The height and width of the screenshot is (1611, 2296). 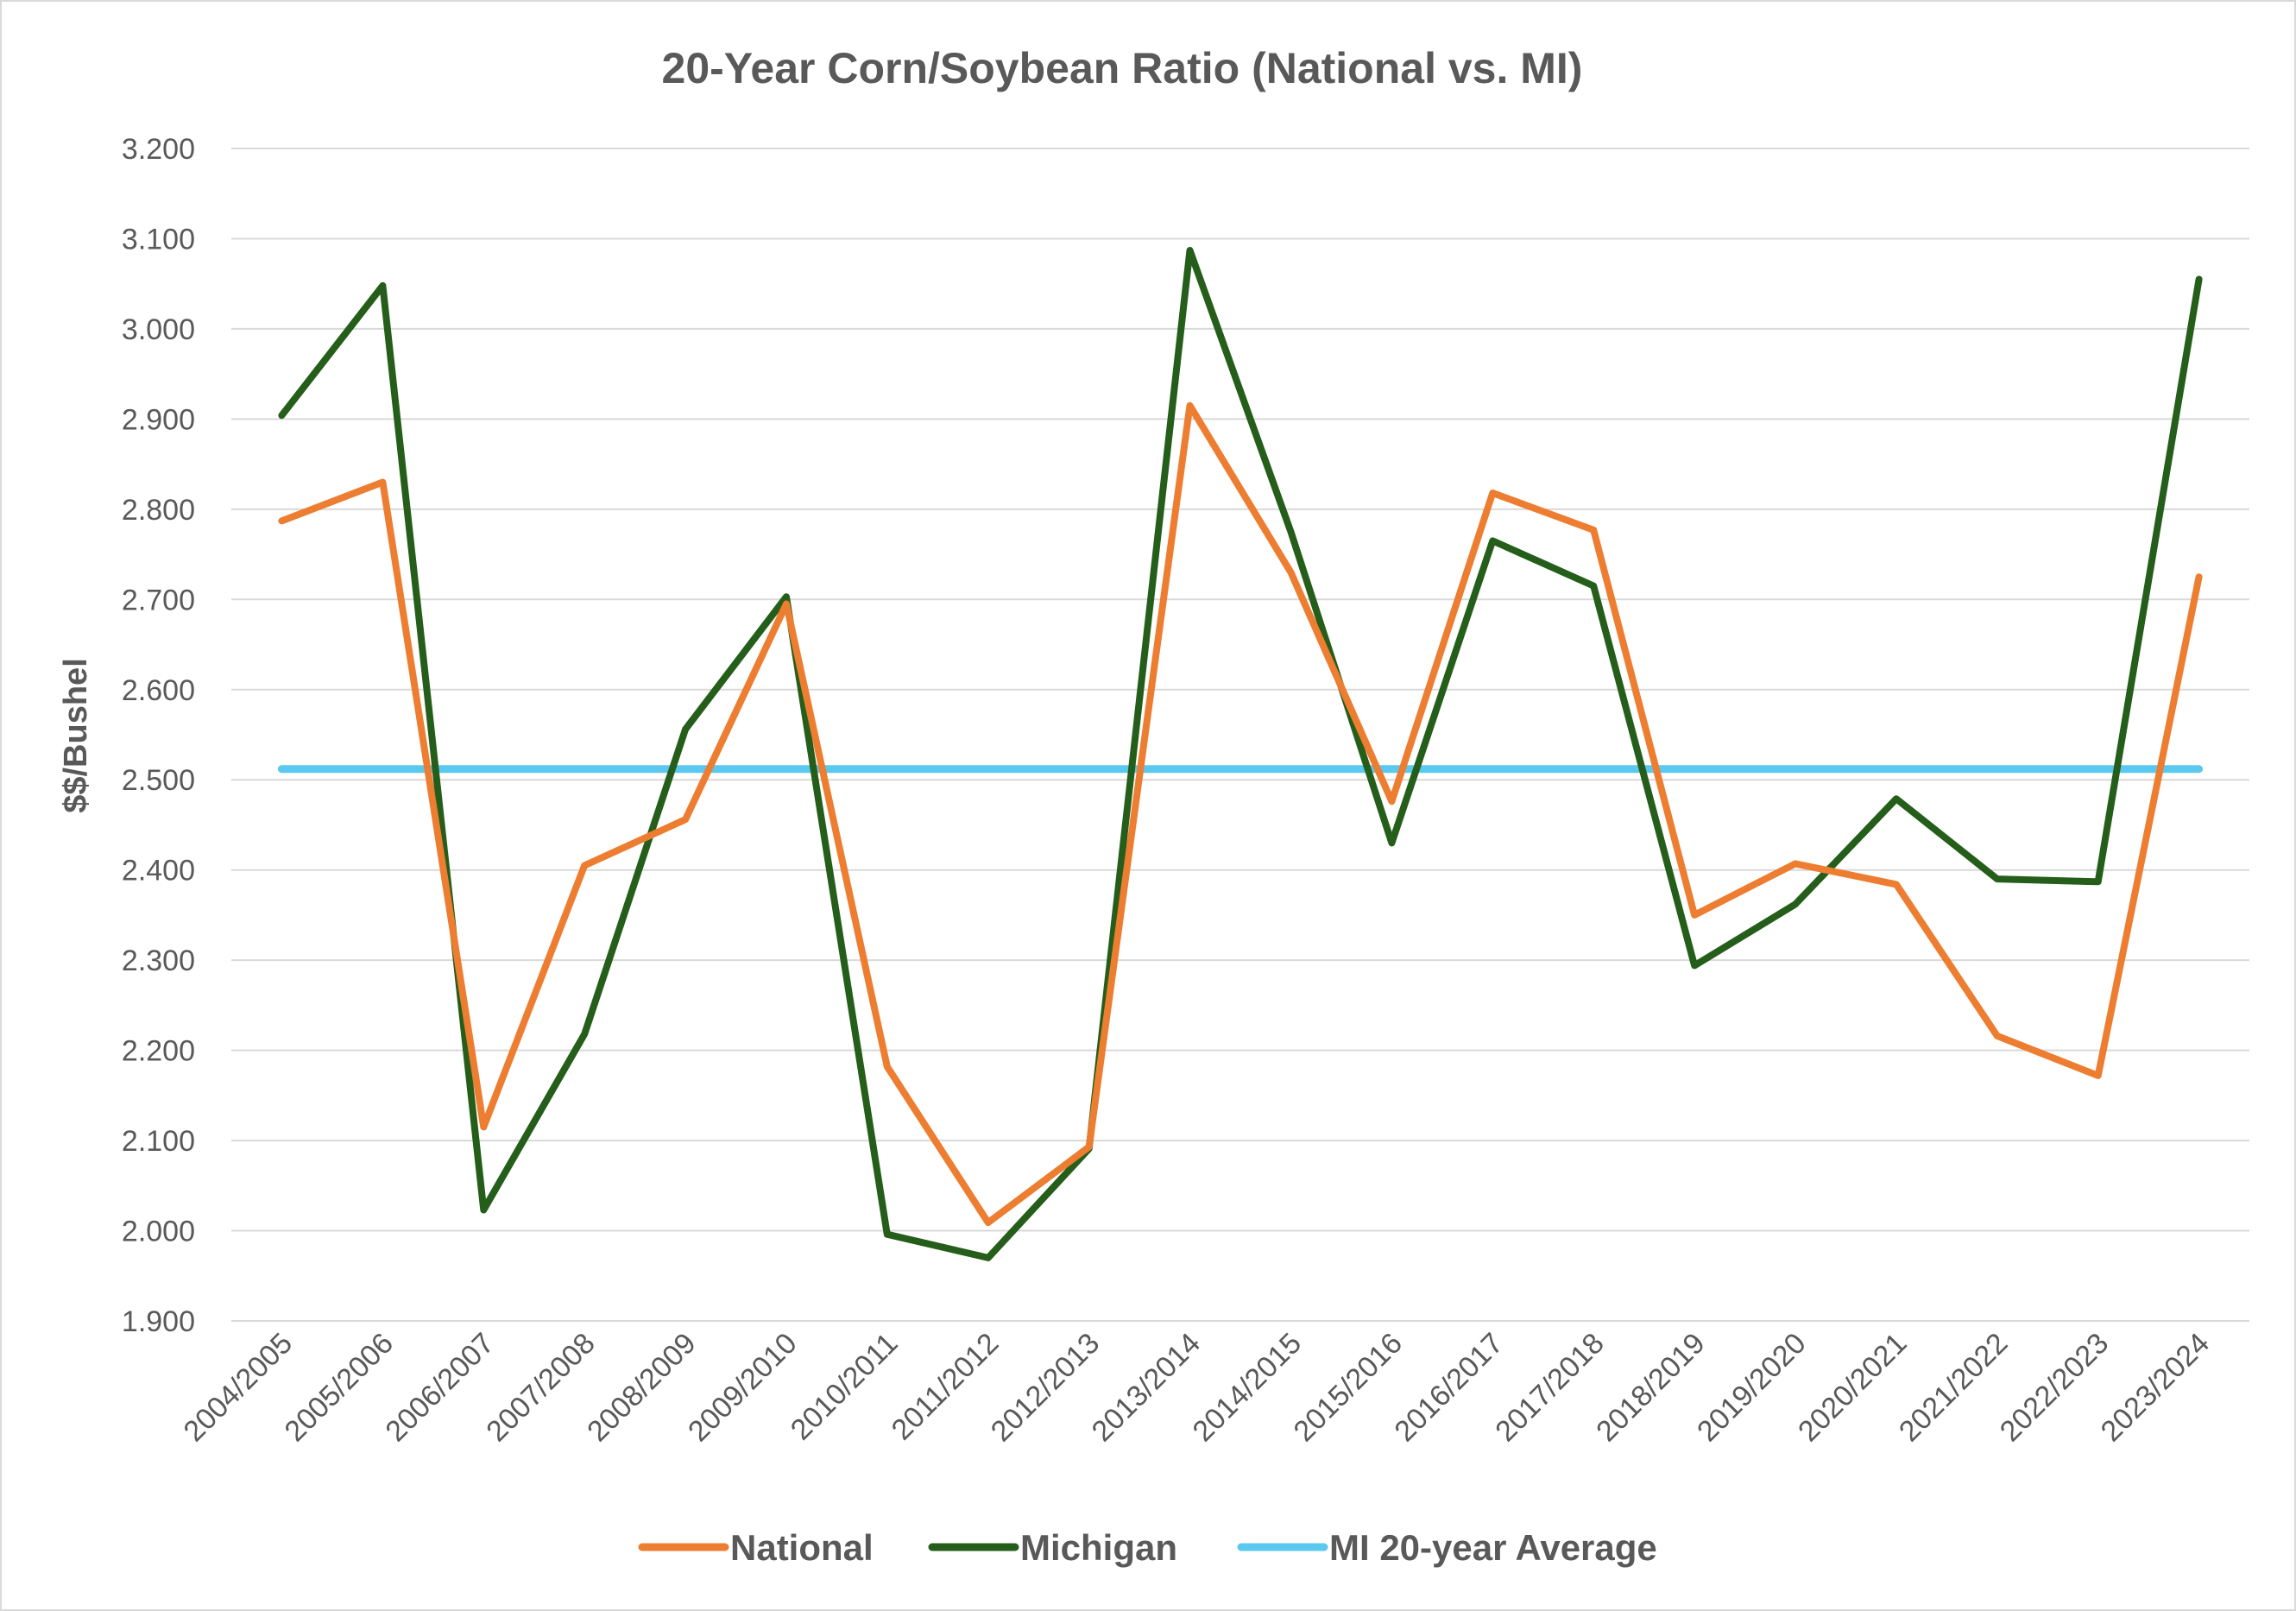 What do you see at coordinates (1248, 1388) in the screenshot?
I see `x-tick-label: 2014/2015` at bounding box center [1248, 1388].